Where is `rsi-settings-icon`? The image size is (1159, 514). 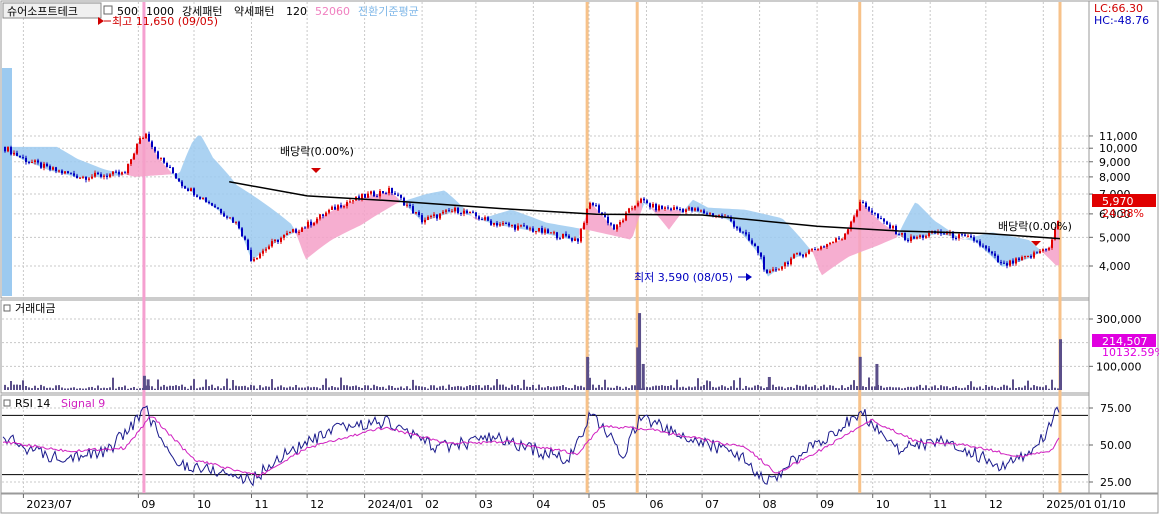
rsi-settings-icon is located at coordinates (7, 403).